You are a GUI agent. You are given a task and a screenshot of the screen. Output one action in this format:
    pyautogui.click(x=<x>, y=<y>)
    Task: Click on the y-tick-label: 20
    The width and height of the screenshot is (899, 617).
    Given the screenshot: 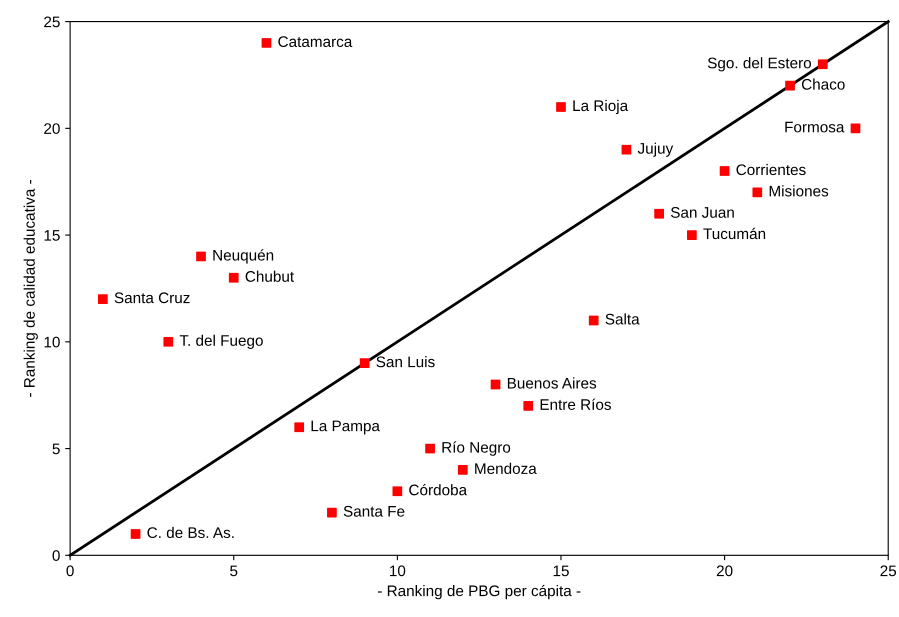 What is the action you would take?
    pyautogui.click(x=52, y=128)
    